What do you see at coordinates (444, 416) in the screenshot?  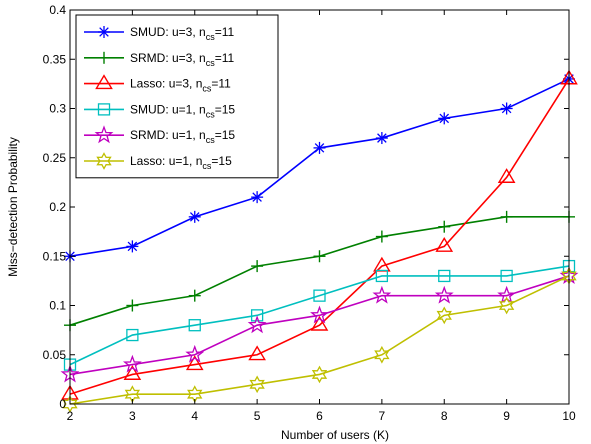 I see `x-tick-label: 8` at bounding box center [444, 416].